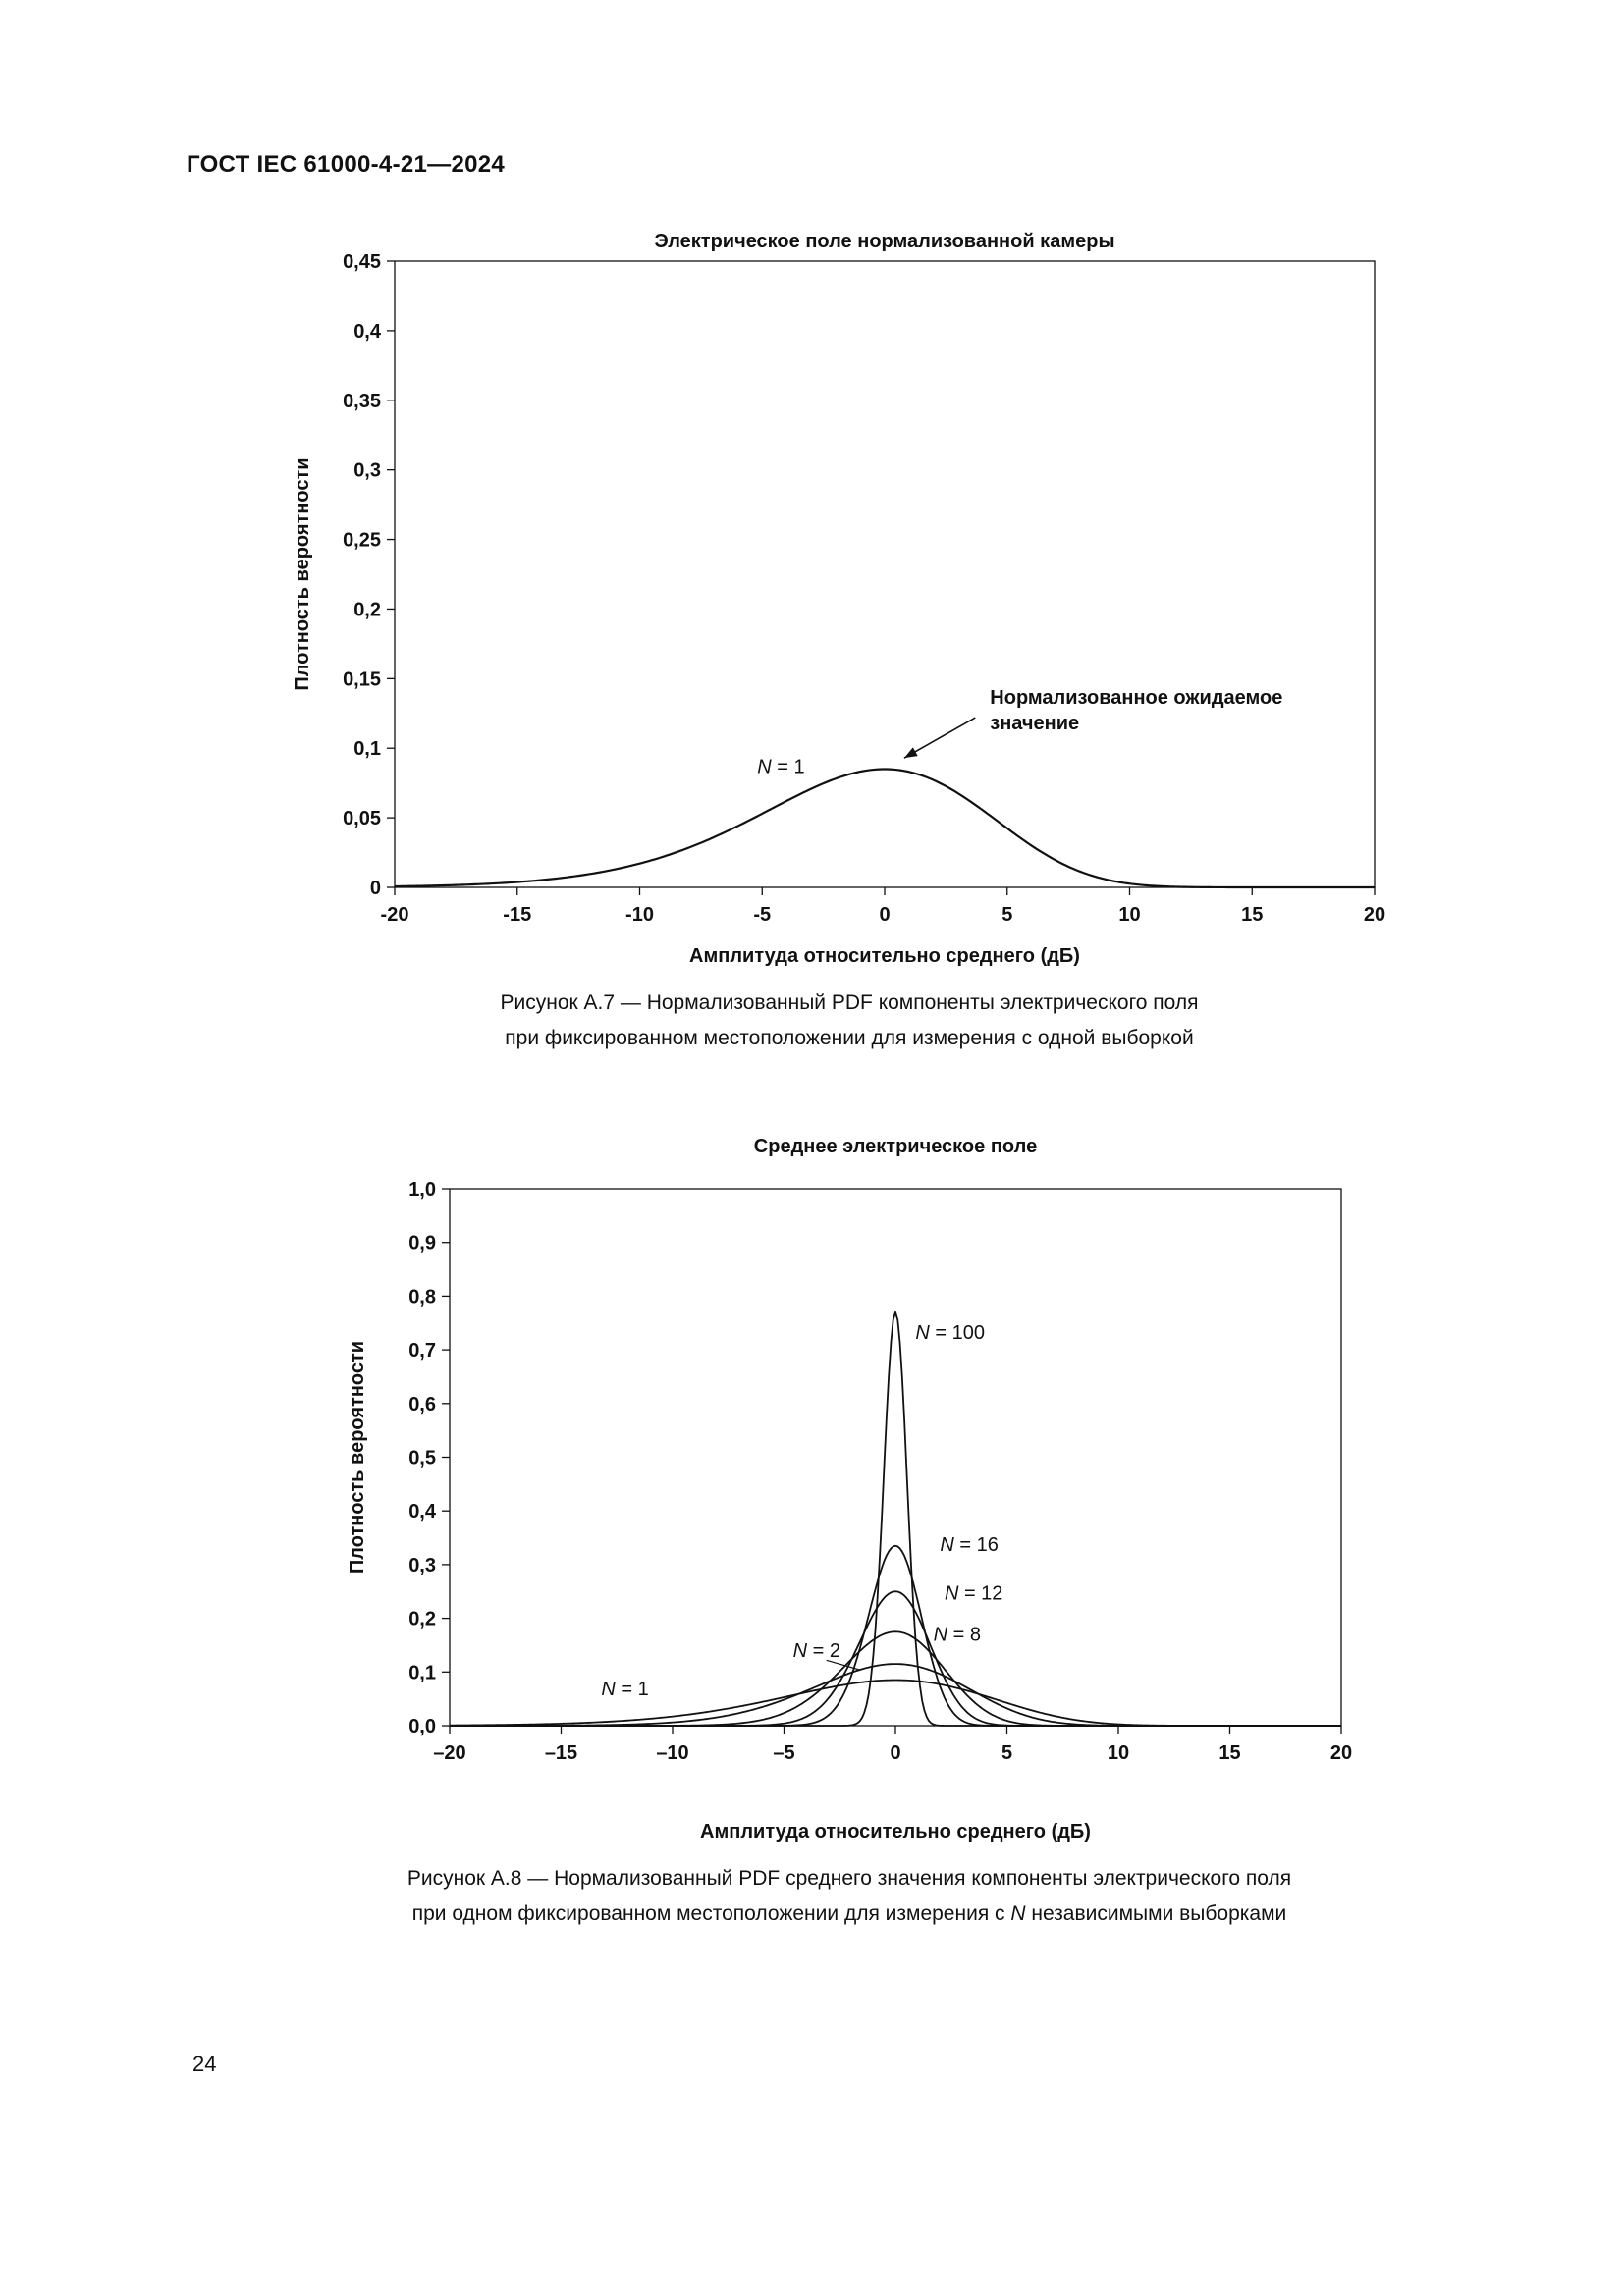 The width and height of the screenshot is (1624, 2296). What do you see at coordinates (783, 1753) in the screenshot?
I see `svg-text: –5` at bounding box center [783, 1753].